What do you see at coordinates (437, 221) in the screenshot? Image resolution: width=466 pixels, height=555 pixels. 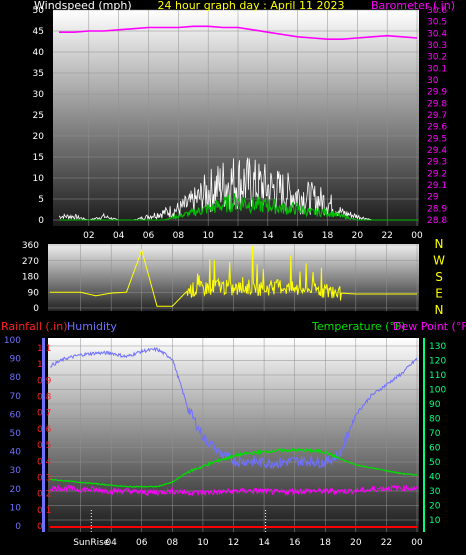 I see `barometer-tick: 28.8` at bounding box center [437, 221].